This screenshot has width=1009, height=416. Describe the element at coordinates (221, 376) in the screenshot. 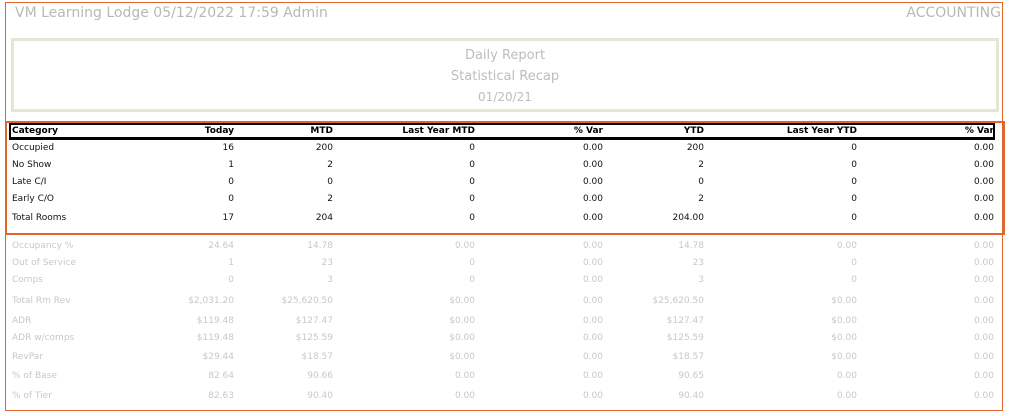

I see `cell: 82.64` at that location.